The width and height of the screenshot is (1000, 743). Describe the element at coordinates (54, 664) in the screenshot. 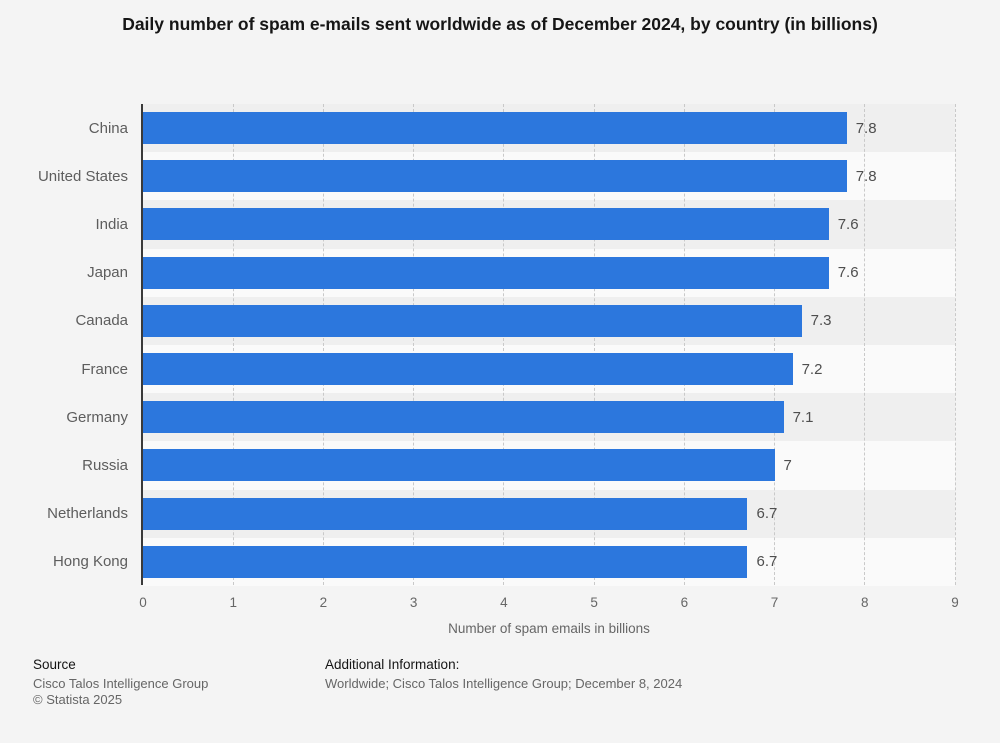

I see `source-label: Source` at that location.